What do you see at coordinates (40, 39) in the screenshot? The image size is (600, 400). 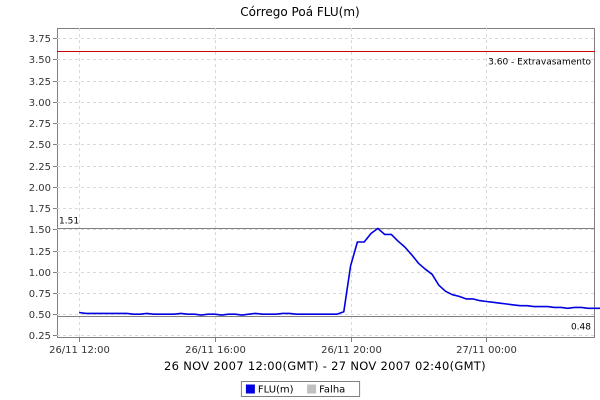 I see `y-tick-label: 3.75` at bounding box center [40, 39].